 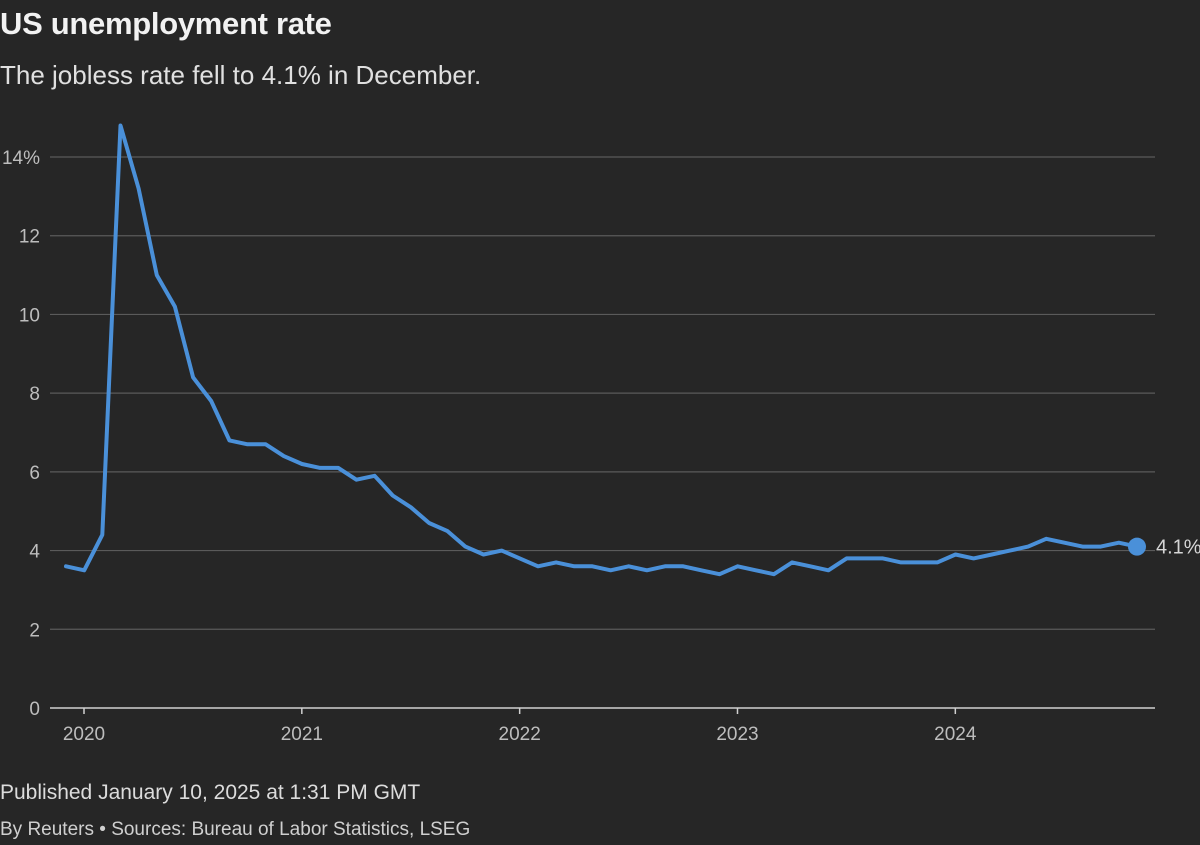 I want to click on x-tick-label: 2020, so click(x=84, y=734).